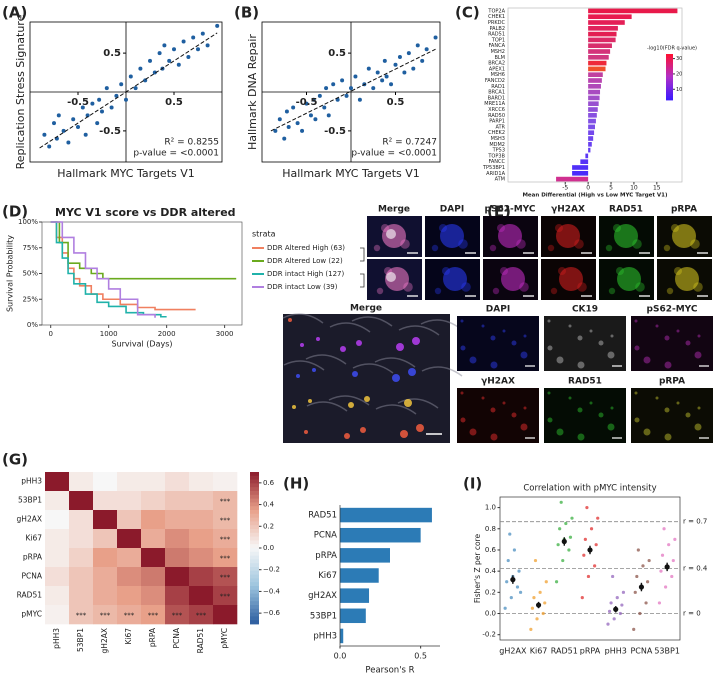 This screenshot has height=680, width=720. What do you see at coordinates (33, 557) in the screenshot?
I see `row-label: pRPA` at bounding box center [33, 557].